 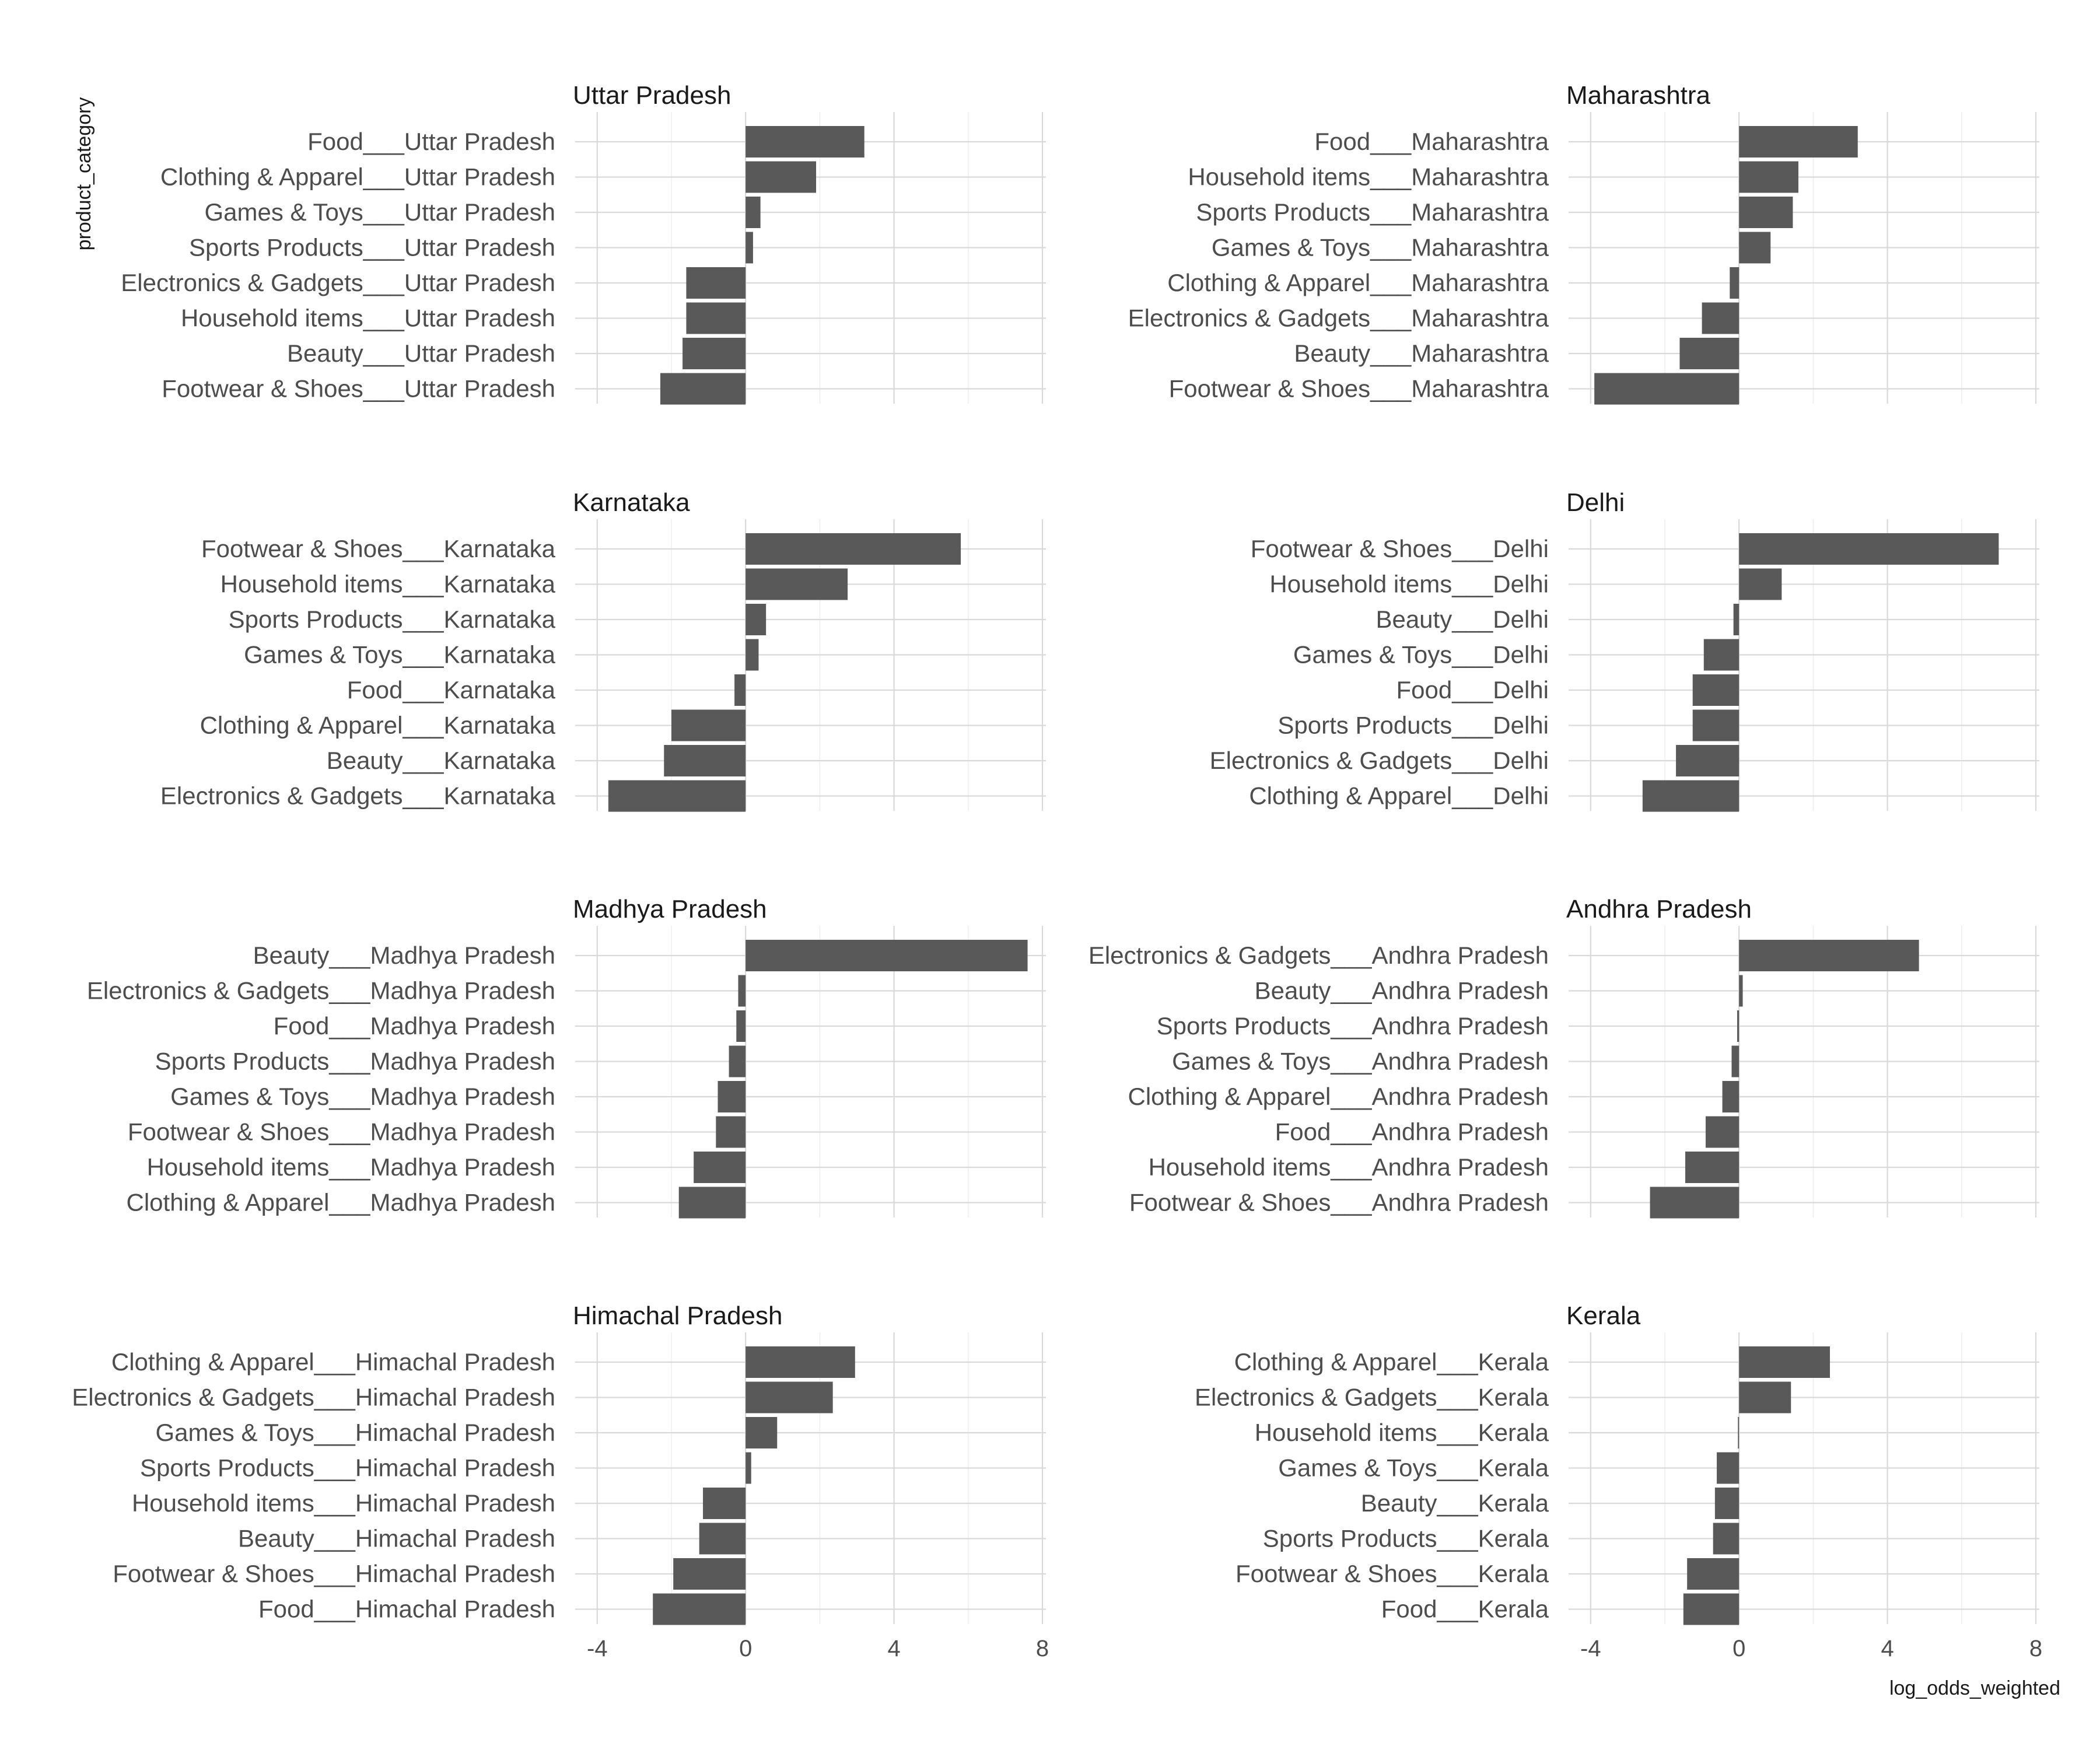 I want to click on category-label: Footwear & Shoes___Maharashtra, so click(x=1359, y=389).